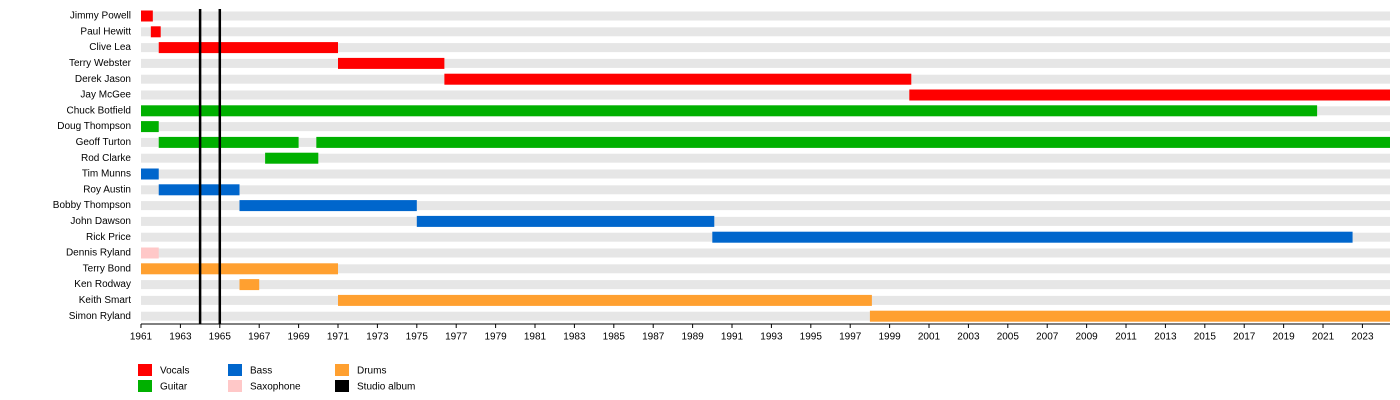 The image size is (1400, 400). Describe the element at coordinates (1126, 337) in the screenshot. I see `x-tick-label: 2011` at that location.